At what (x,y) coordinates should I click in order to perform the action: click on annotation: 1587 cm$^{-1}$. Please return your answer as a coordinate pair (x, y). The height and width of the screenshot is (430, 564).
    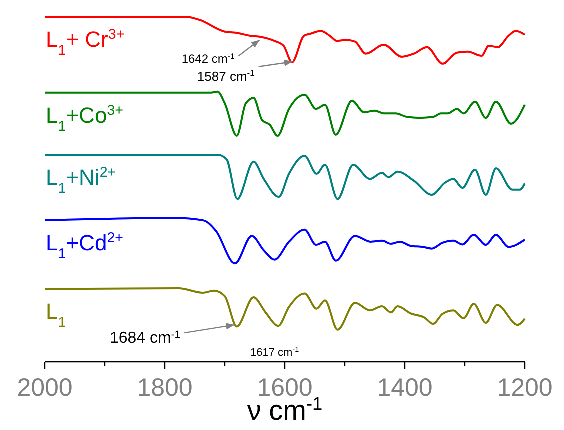
    Looking at the image, I should click on (226, 76).